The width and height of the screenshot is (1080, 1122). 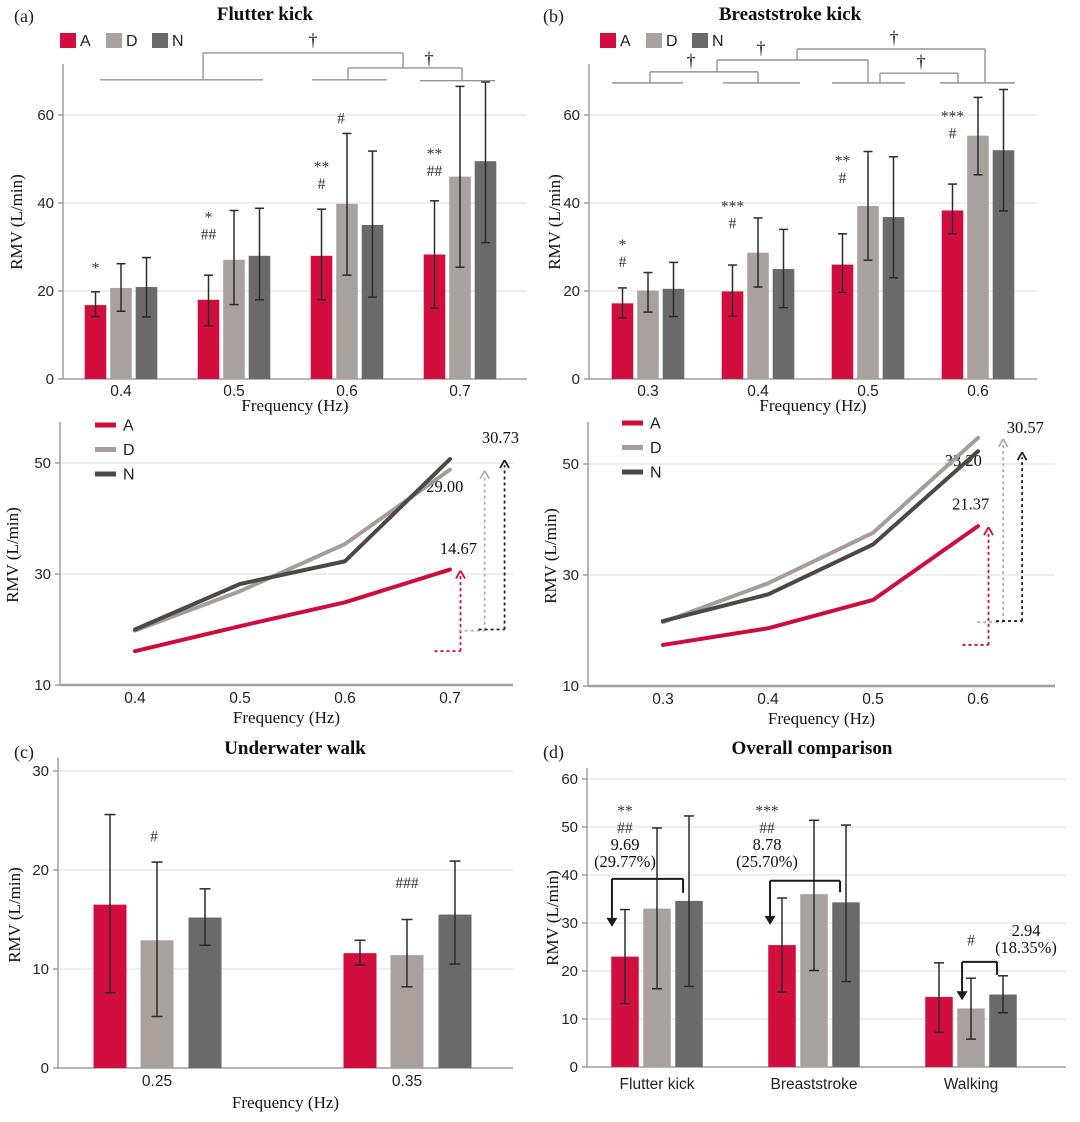 What do you see at coordinates (146, 333) in the screenshot?
I see `bar-N-0.4` at bounding box center [146, 333].